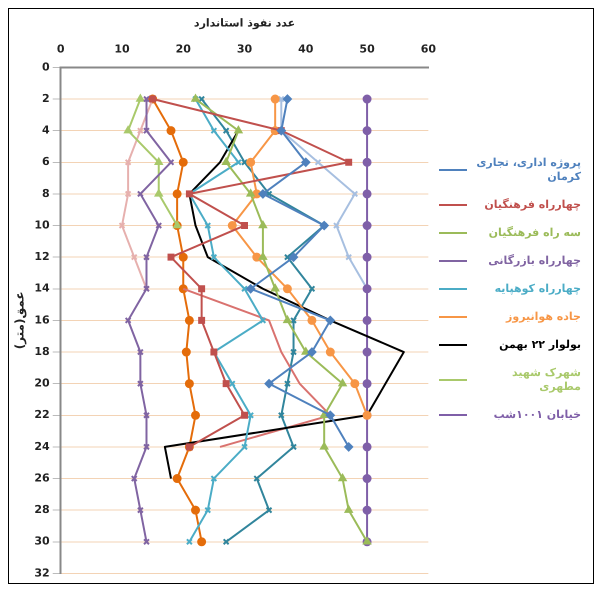  Describe the element at coordinates (46, 130) in the screenshot. I see `y-tick-label: 4` at that location.